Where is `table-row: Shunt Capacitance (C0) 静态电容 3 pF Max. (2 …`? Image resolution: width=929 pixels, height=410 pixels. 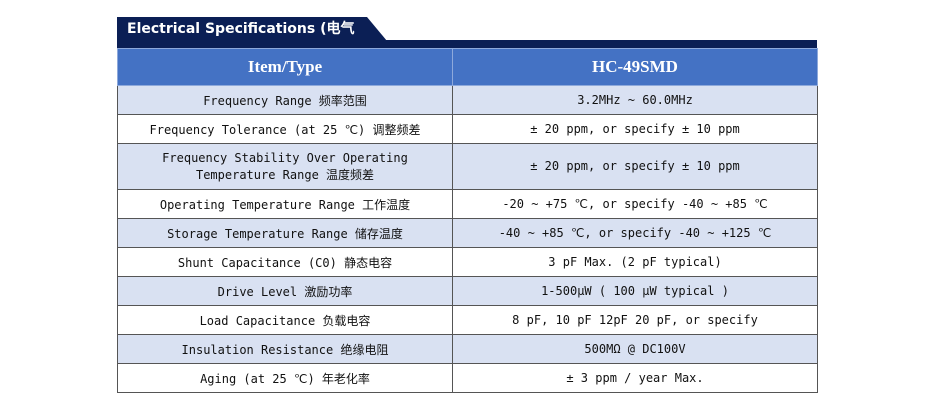
table-row: Shunt Capacitance (C0) 静态电容 3 pF Max. (2 … is located at coordinates (467, 262).